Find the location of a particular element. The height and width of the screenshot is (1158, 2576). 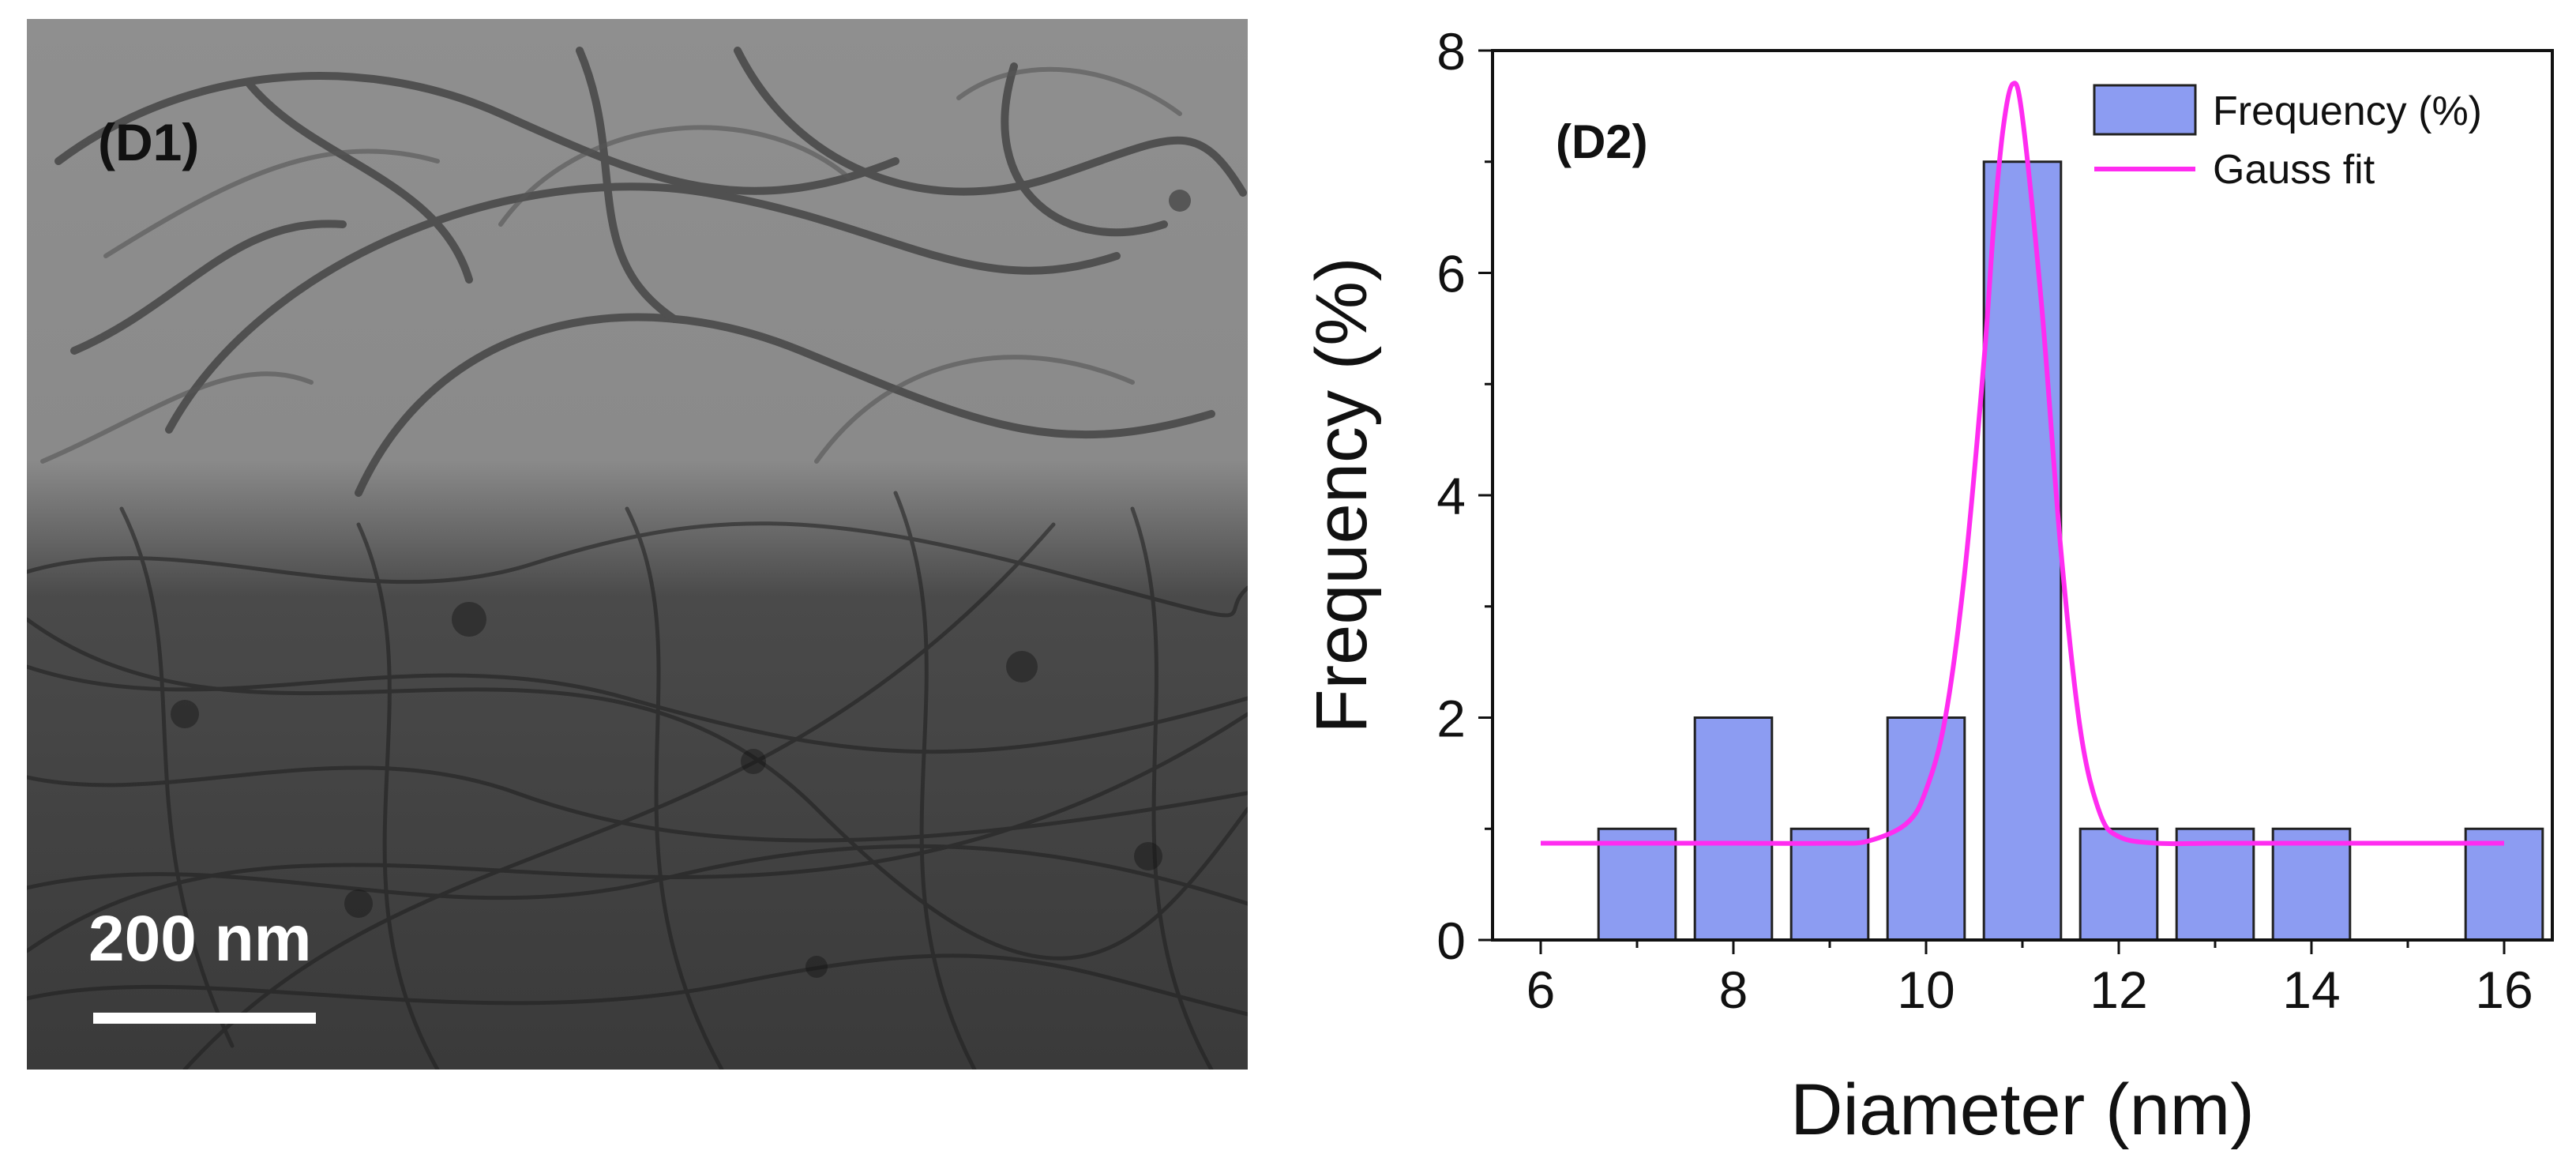

legend-label-gauss-fit: Gauss fit is located at coordinates (2294, 170).